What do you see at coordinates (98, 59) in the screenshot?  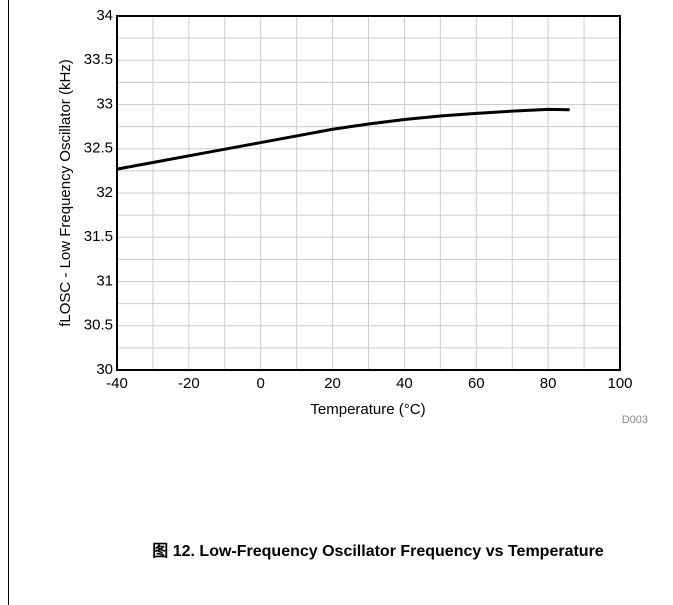 I see `y-tick-label: 33.5` at bounding box center [98, 59].